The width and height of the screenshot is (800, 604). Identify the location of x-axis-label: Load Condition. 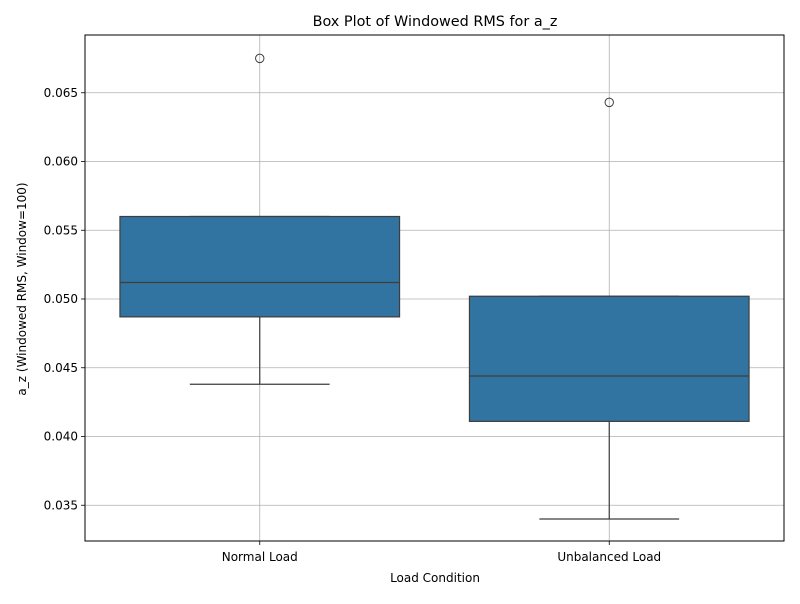
(435, 578).